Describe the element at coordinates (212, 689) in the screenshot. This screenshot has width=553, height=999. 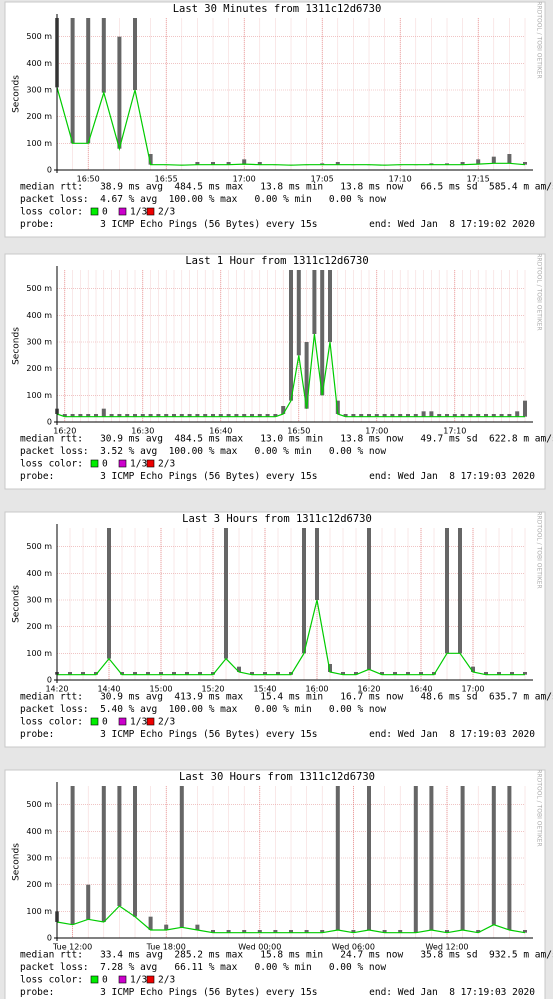
I see `x-tick-label: 15:20` at that location.